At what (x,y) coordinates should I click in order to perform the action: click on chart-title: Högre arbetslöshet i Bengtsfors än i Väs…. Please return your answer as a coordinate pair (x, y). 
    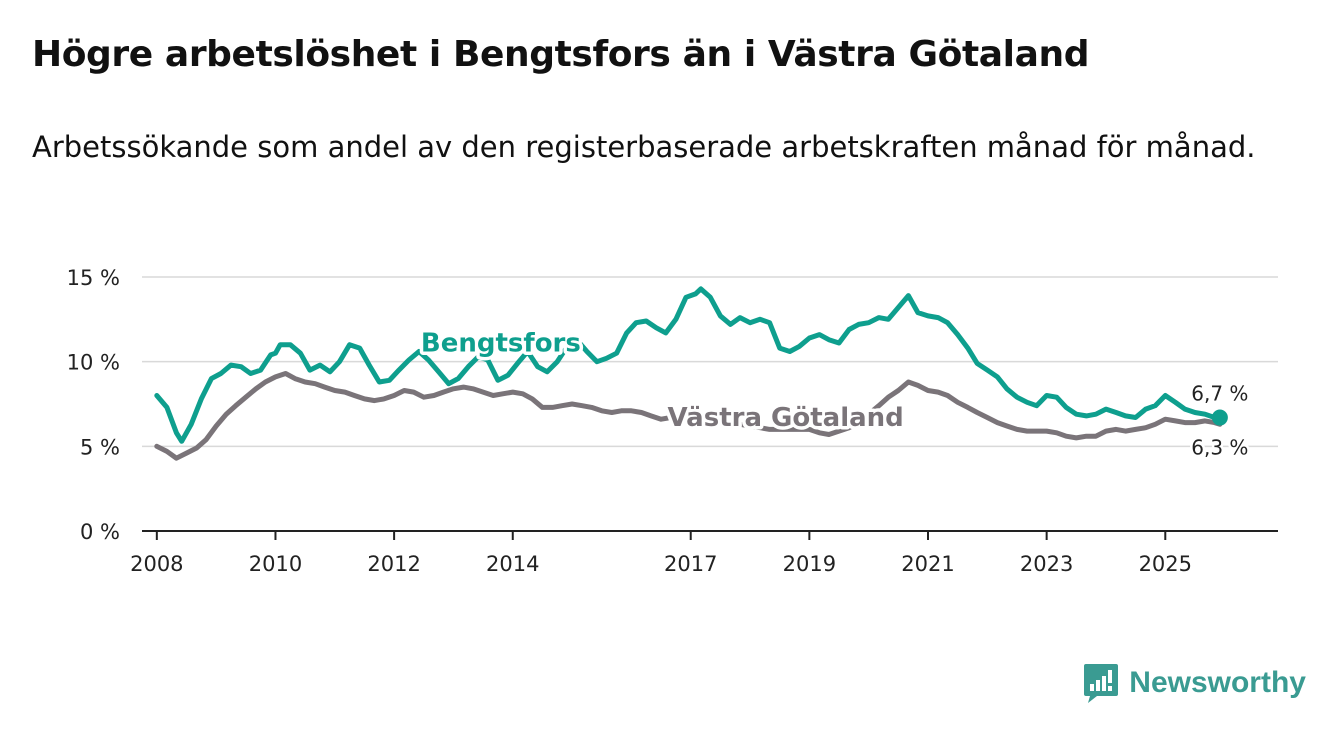
    Looking at the image, I should click on (561, 54).